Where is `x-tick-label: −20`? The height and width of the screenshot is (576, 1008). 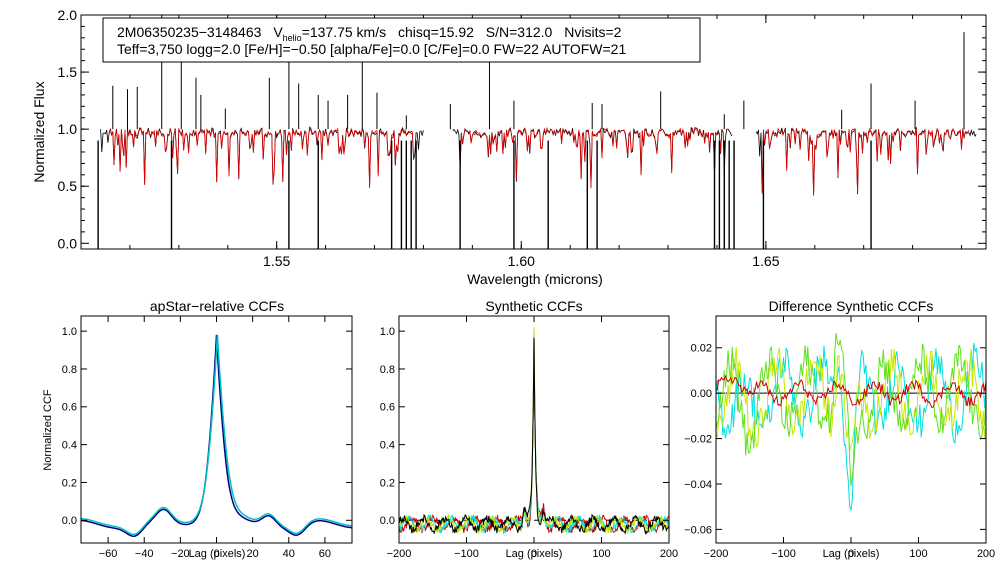
x-tick-label: −20 is located at coordinates (180, 554).